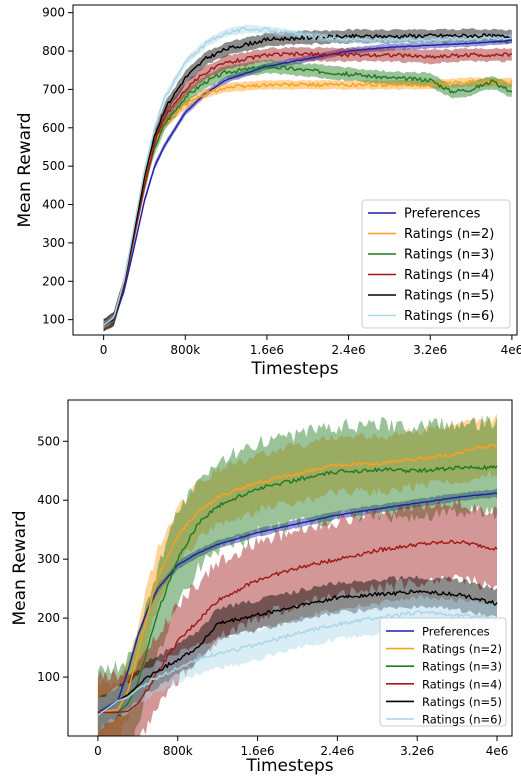  I want to click on y-tick-label: 900, so click(53, 13).